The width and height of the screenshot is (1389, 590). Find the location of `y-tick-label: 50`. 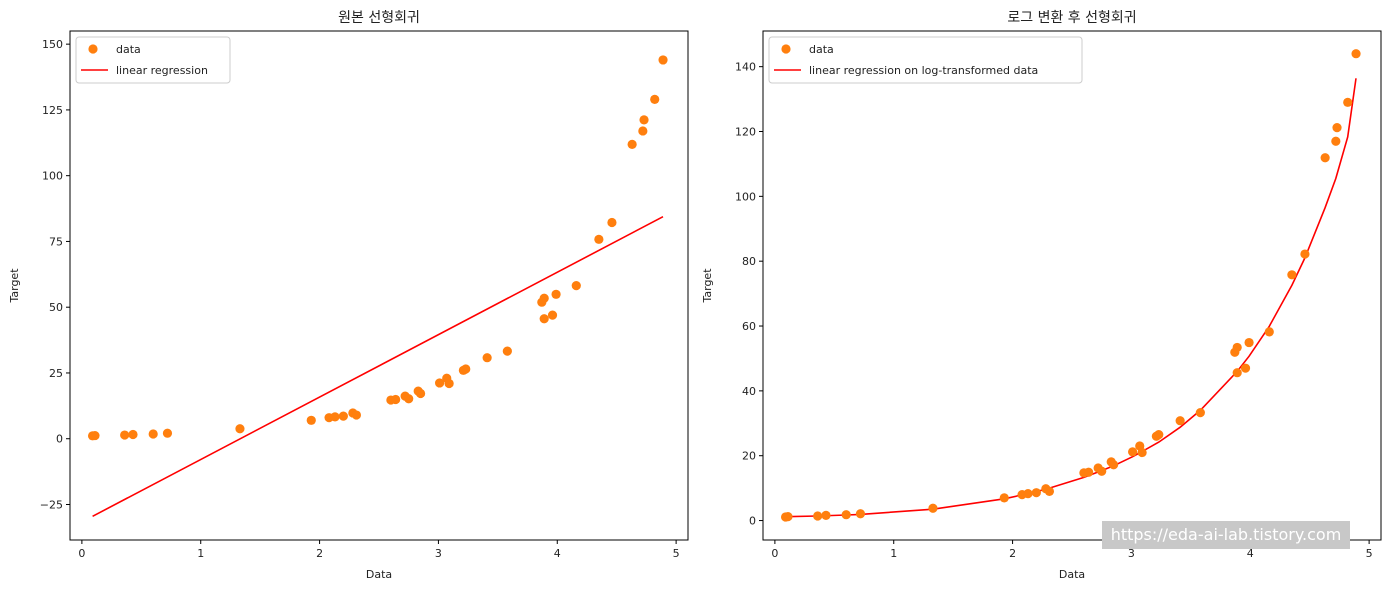

y-tick-label: 50 is located at coordinates (56, 307).